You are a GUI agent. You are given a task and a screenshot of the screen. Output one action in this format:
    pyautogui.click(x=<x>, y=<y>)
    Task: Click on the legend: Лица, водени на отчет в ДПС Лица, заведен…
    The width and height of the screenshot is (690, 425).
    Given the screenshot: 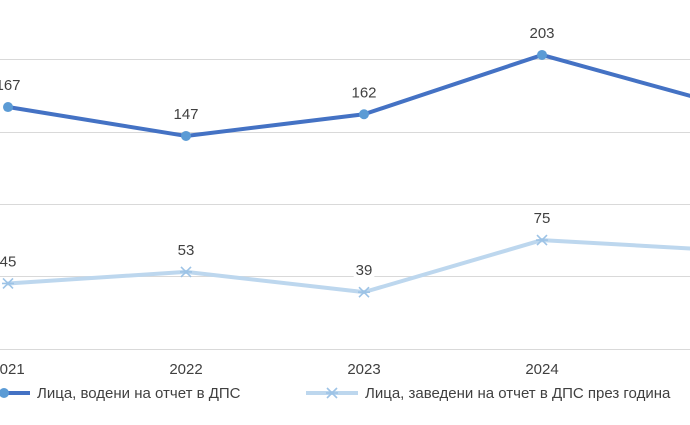 What is the action you would take?
    pyautogui.click(x=335, y=393)
    